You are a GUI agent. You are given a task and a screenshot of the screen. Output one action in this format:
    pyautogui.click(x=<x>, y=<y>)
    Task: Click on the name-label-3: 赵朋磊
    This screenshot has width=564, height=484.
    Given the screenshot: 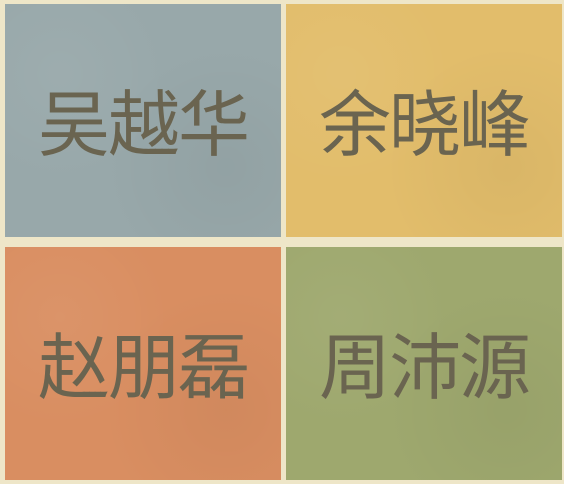 What is the action you would take?
    pyautogui.click(x=143, y=367)
    